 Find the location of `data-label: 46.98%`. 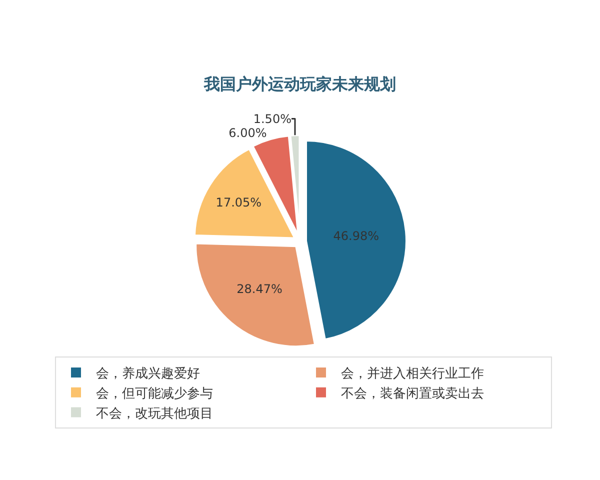

data-label: 46.98% is located at coordinates (356, 236).